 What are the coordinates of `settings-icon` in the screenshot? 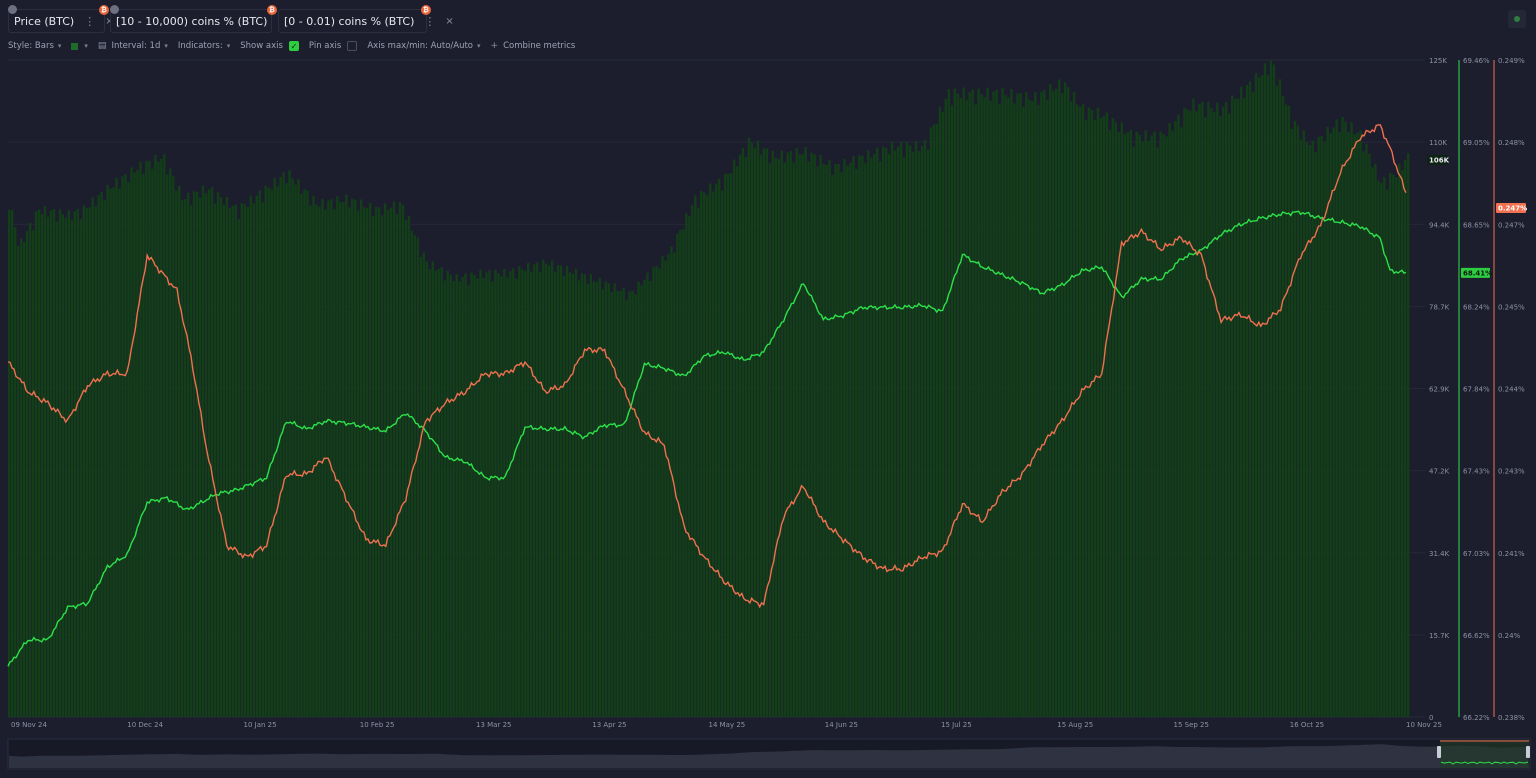 It's located at (1517, 19).